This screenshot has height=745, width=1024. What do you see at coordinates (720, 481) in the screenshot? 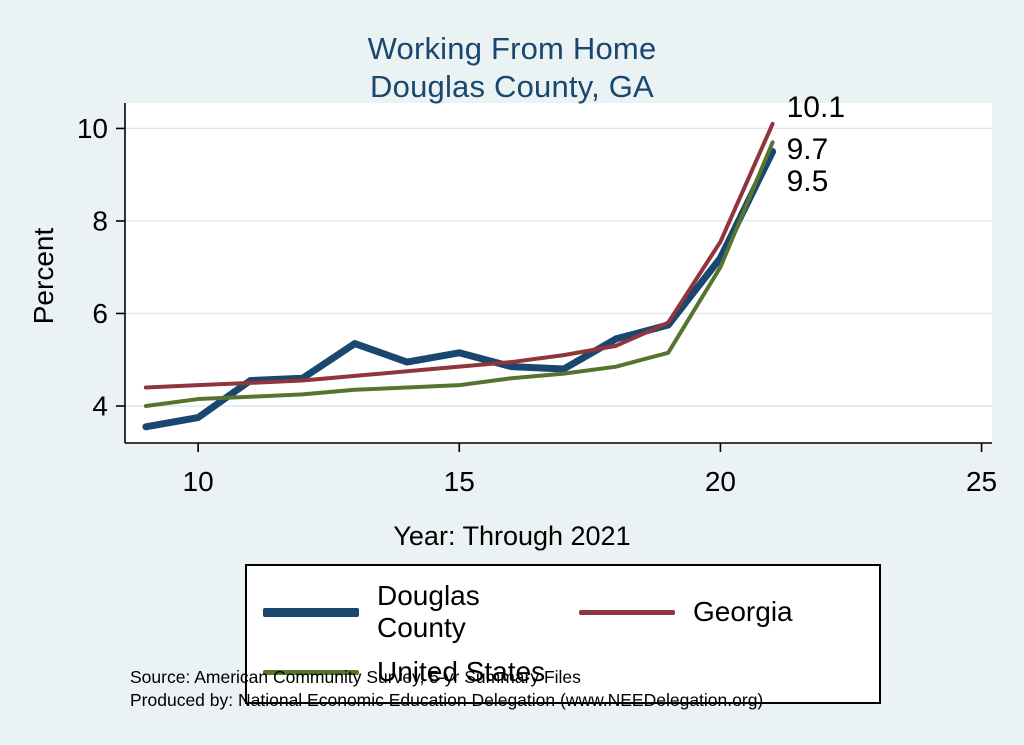
I see `x-tick-label: 20` at bounding box center [720, 481].